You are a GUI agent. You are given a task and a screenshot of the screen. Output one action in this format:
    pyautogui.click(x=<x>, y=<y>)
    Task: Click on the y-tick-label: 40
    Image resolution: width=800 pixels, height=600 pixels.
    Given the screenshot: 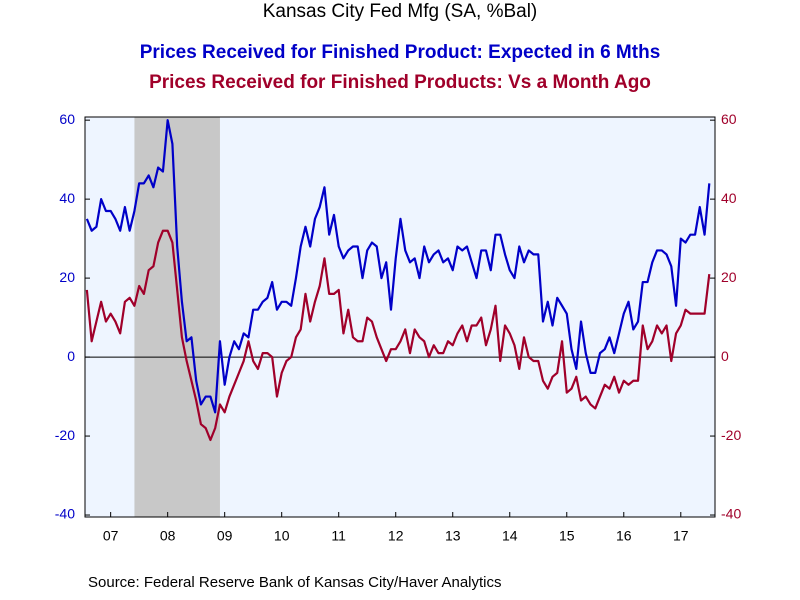 What is the action you would take?
    pyautogui.click(x=67, y=198)
    